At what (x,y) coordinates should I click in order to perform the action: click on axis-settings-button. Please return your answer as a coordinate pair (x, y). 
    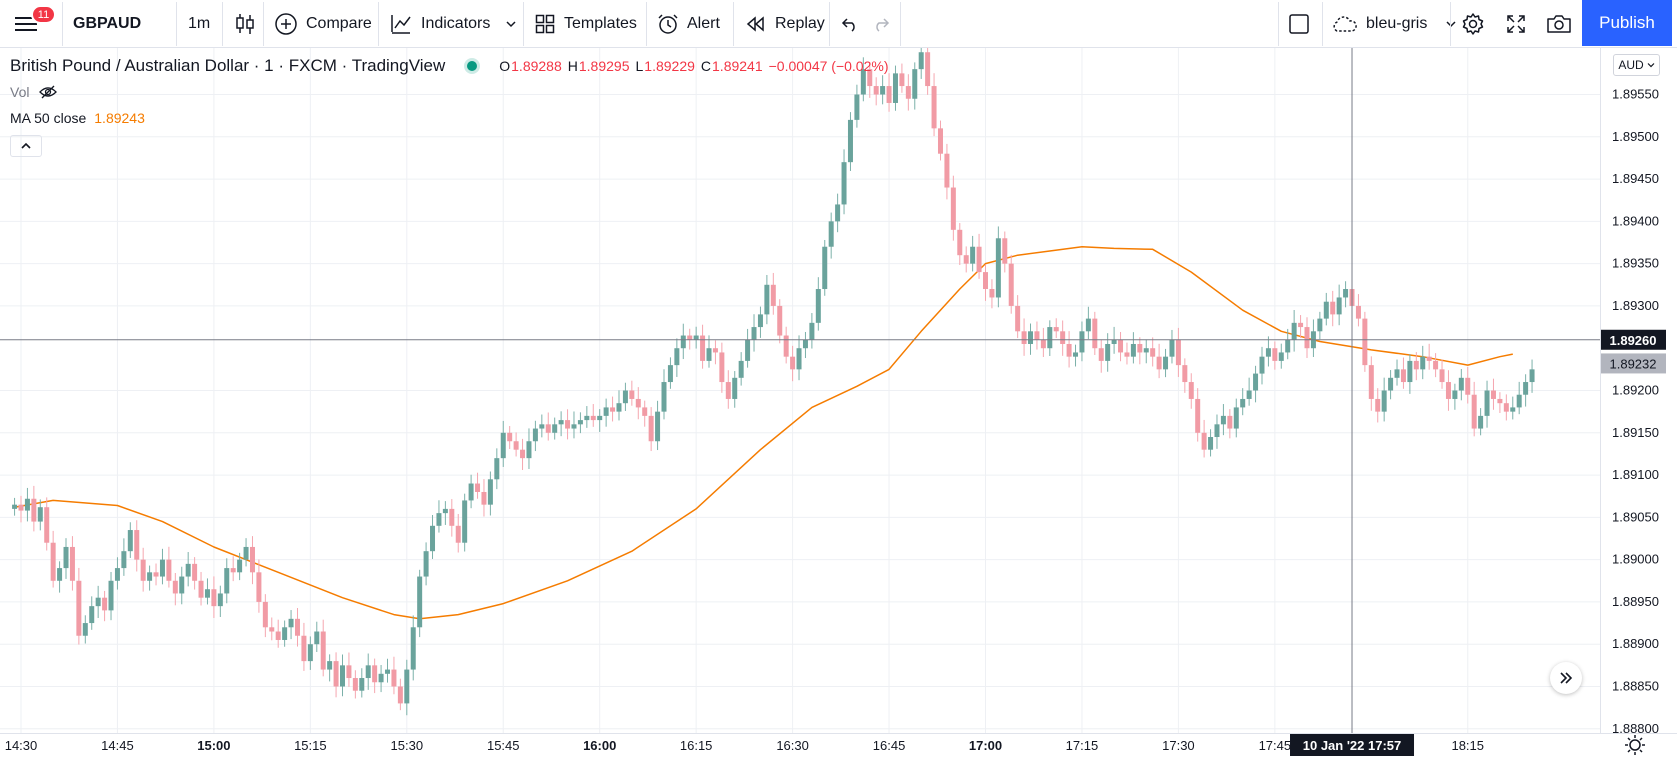
    Looking at the image, I should click on (1635, 745).